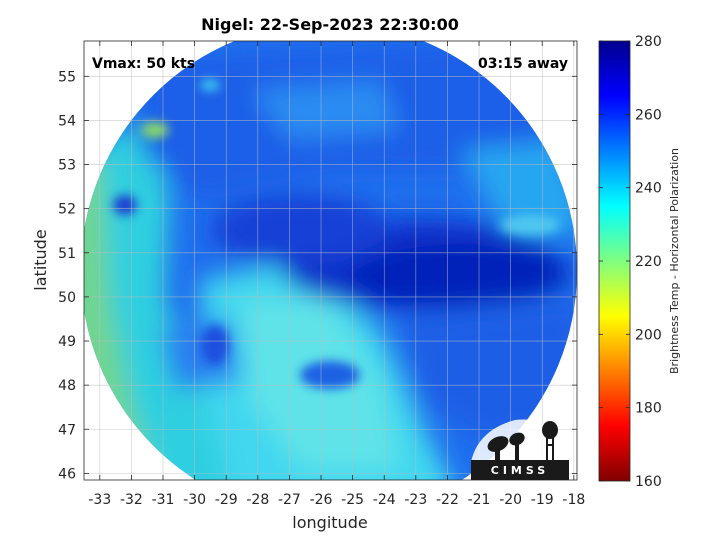 Image resolution: width=720 pixels, height=540 pixels. What do you see at coordinates (648, 115) in the screenshot?
I see `colorbar-tick-label: 260` at bounding box center [648, 115].